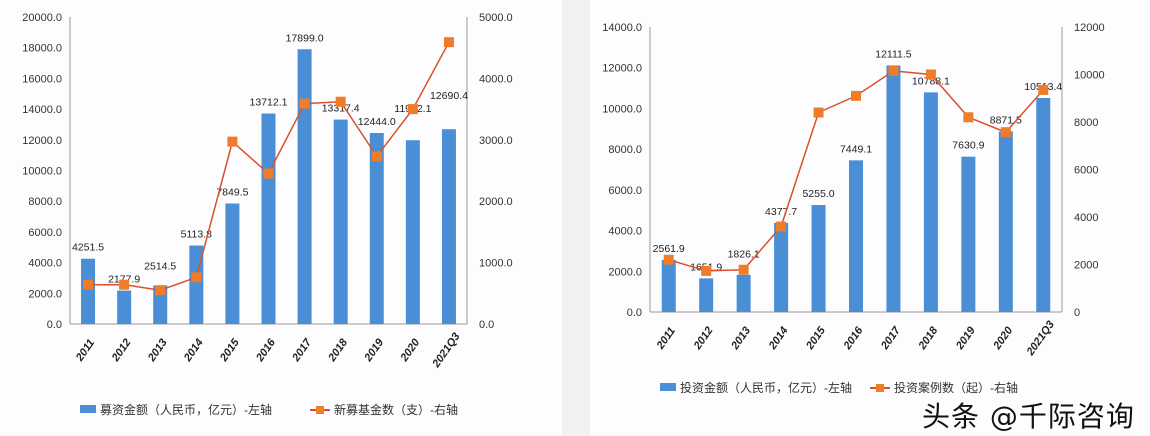 This screenshot has width=1150, height=436. Describe the element at coordinates (968, 146) in the screenshot. I see `bar-value-label: 7630.9` at that location.